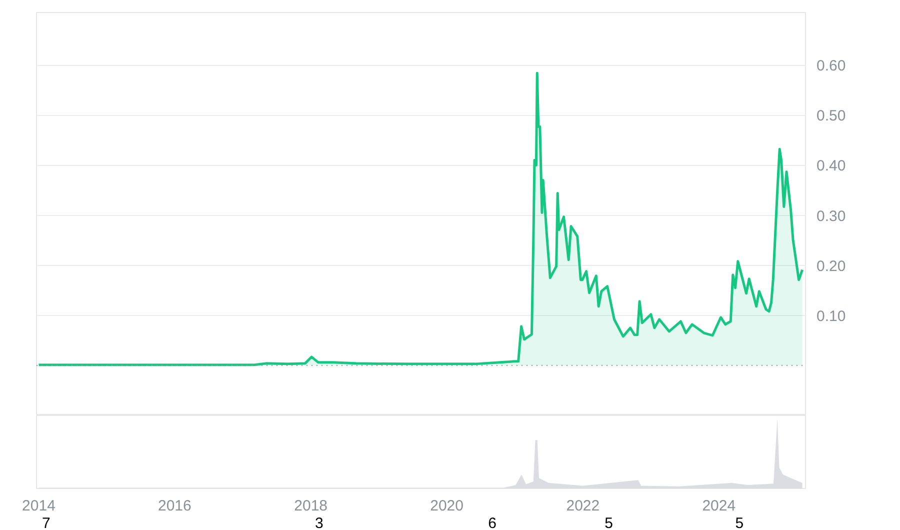 The height and width of the screenshot is (530, 900). What do you see at coordinates (831, 166) in the screenshot?
I see `y-tick-label: 0.40` at bounding box center [831, 166].